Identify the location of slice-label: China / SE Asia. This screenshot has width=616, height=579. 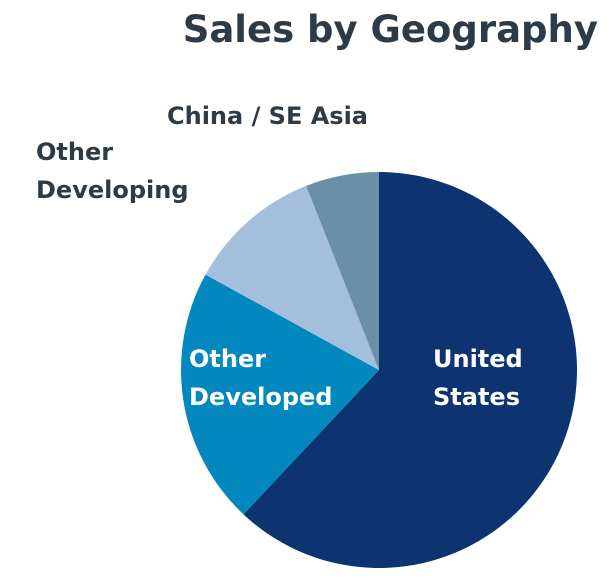
(267, 116).